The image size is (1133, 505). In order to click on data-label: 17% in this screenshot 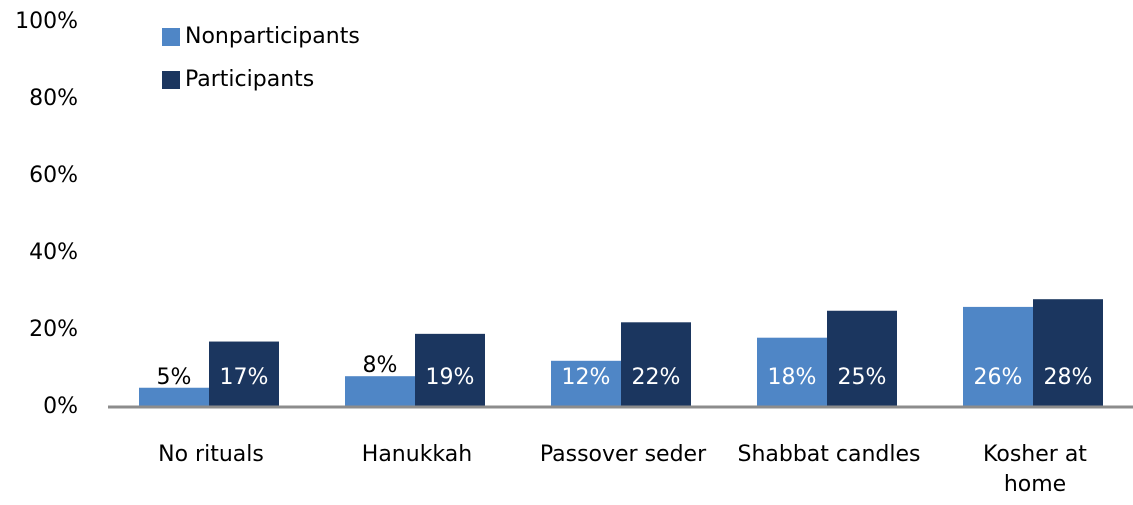, I will do `click(244, 377)`.